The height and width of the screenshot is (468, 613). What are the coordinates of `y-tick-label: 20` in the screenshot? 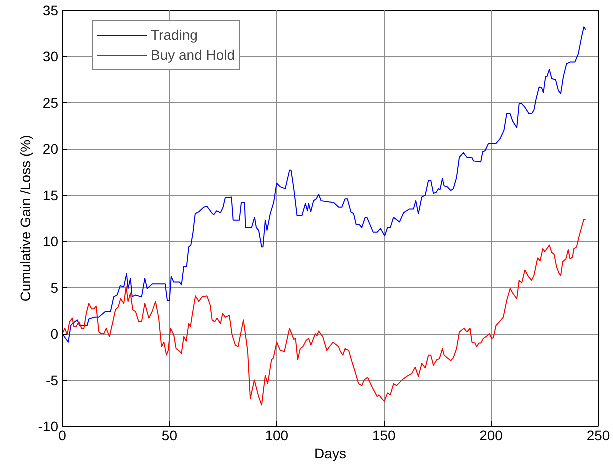 It's located at (50, 149).